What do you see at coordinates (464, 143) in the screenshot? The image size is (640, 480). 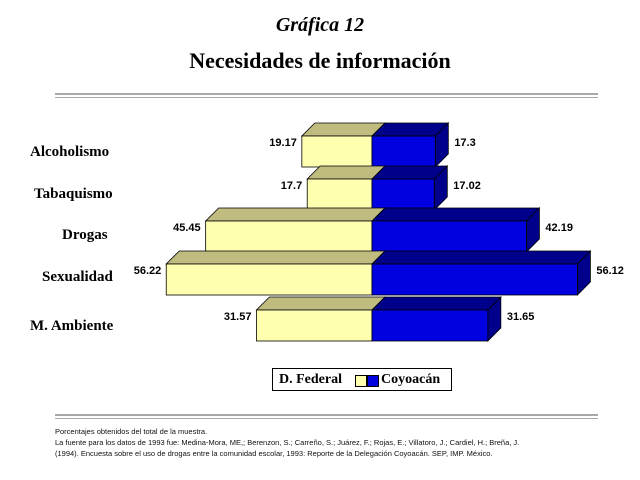 I see `value-label-coyoacan: 17.3` at bounding box center [464, 143].